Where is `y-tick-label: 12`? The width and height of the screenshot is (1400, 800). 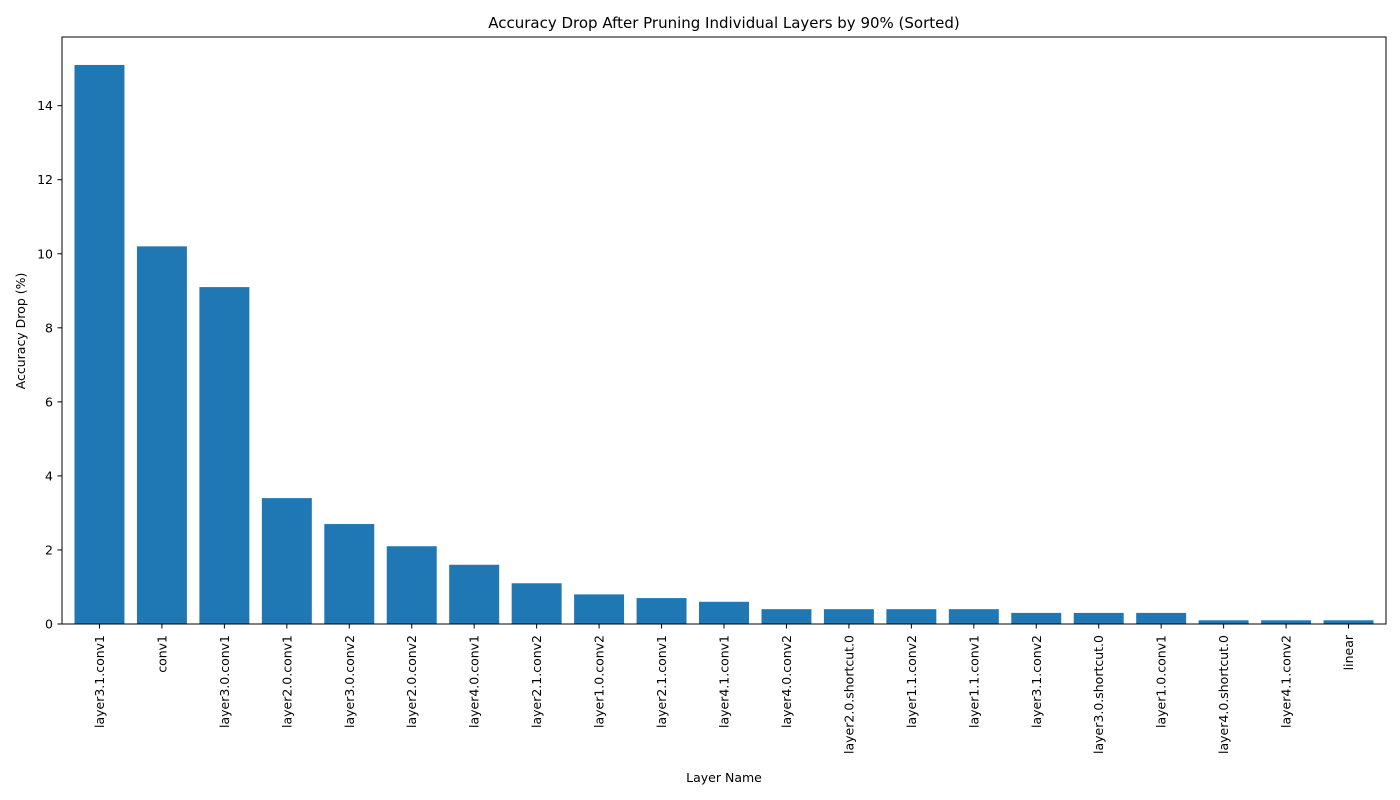 y-tick-label: 12 is located at coordinates (45, 179).